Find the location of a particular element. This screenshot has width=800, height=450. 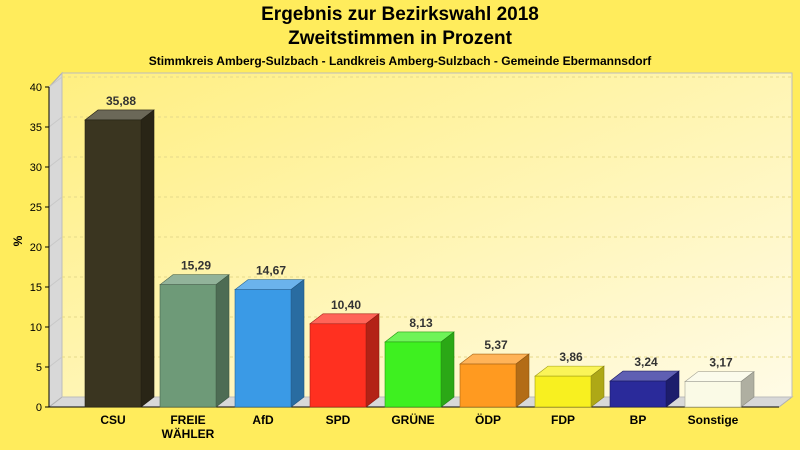

chart-side-wall is located at coordinates (55, 240).